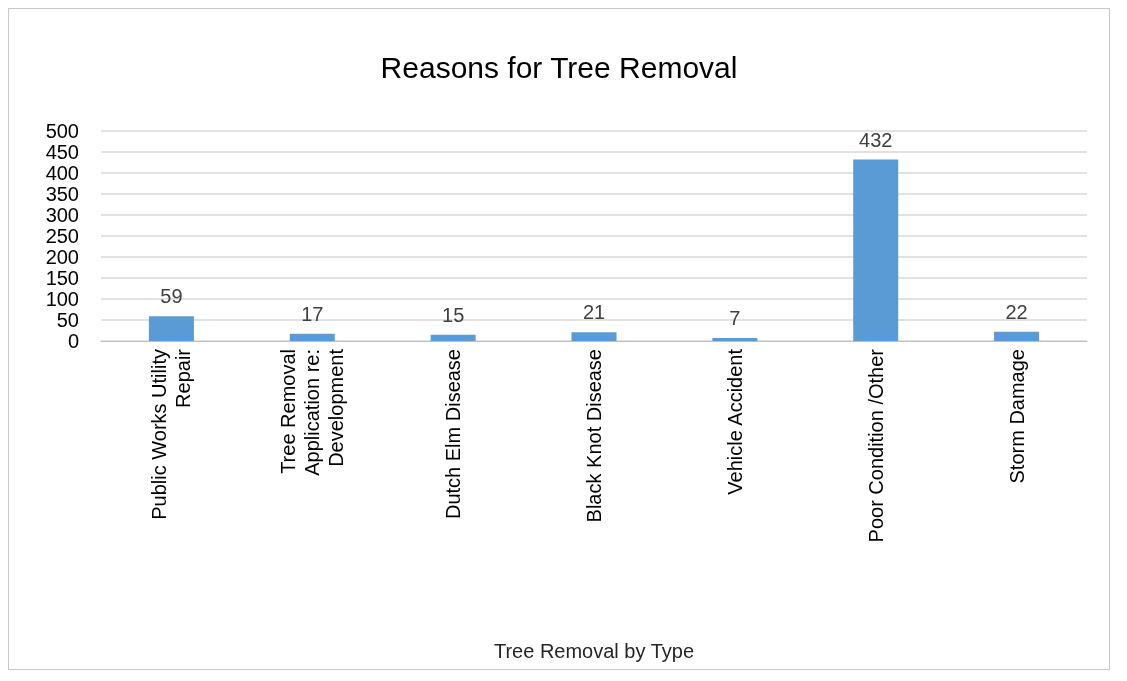 This screenshot has width=1127, height=681. What do you see at coordinates (559, 67) in the screenshot?
I see `chart-title: Reasons for Tree Removal` at bounding box center [559, 67].